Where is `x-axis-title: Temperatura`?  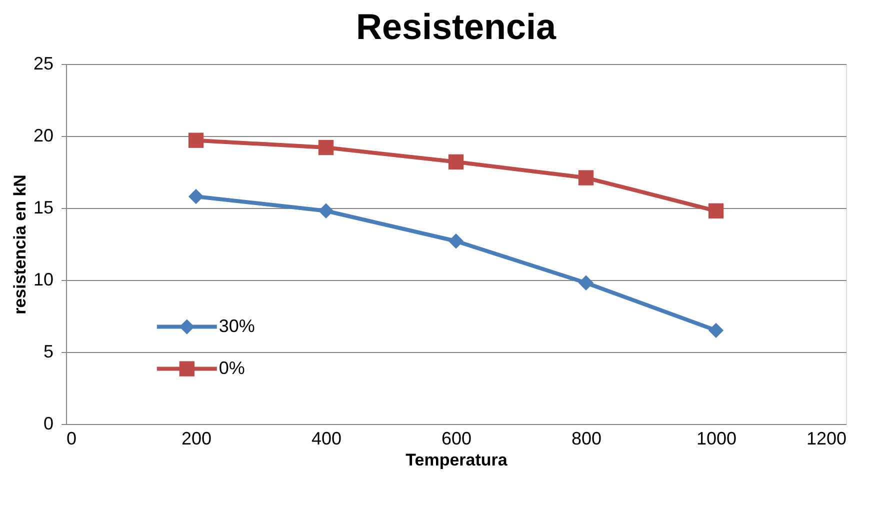
x-axis-title: Temperatura is located at coordinates (457, 460).